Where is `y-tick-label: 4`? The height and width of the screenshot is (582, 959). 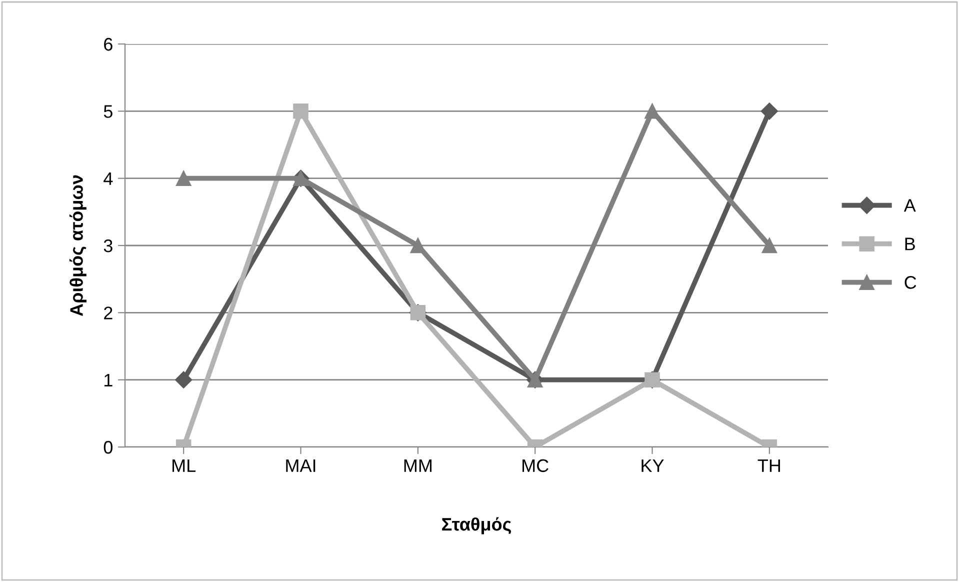
y-tick-label: 4 is located at coordinates (108, 178).